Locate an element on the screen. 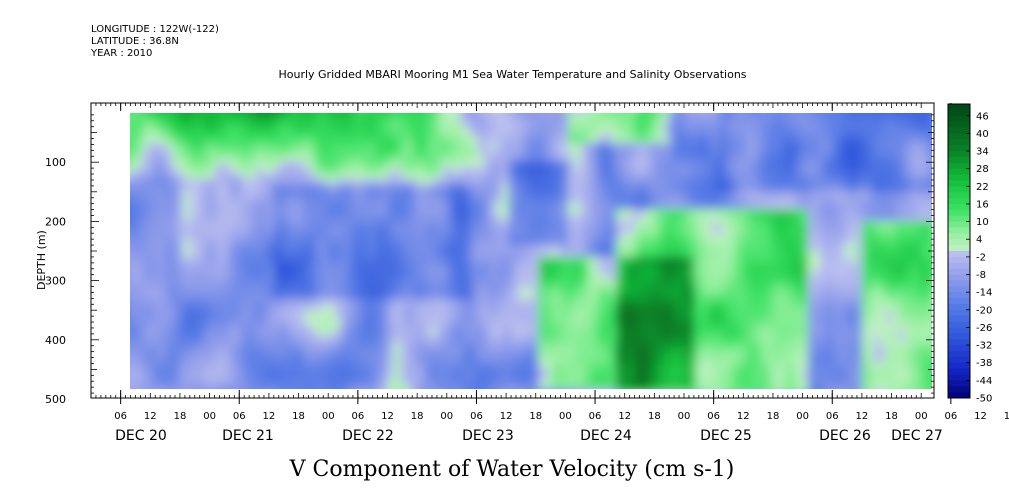 Image resolution: width=1009 pixels, height=504 pixels. colorbar-tick-label: 28 is located at coordinates (982, 169).